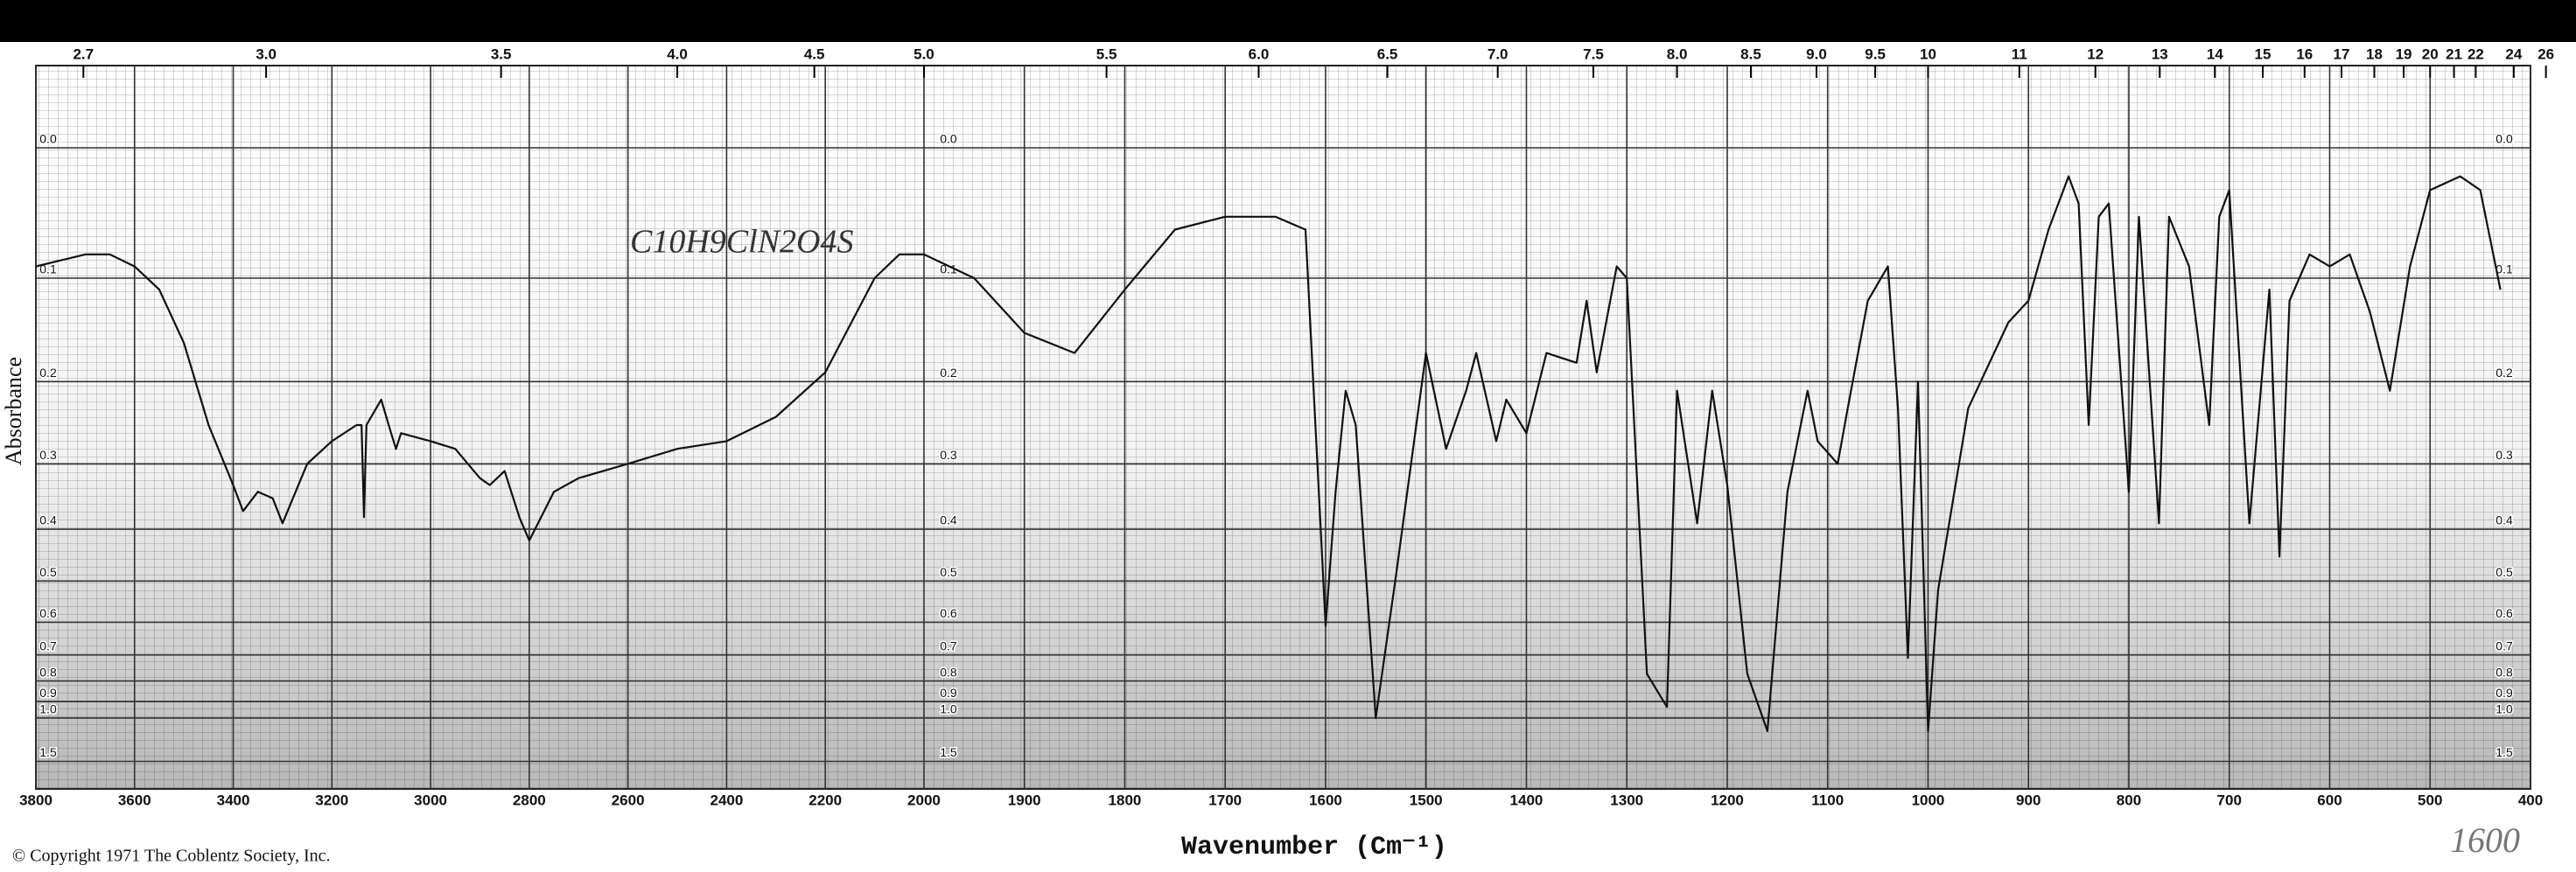 The image size is (2576, 872). Describe the element at coordinates (2095, 53) in the screenshot. I see `x2-tick-label: 12` at that location.